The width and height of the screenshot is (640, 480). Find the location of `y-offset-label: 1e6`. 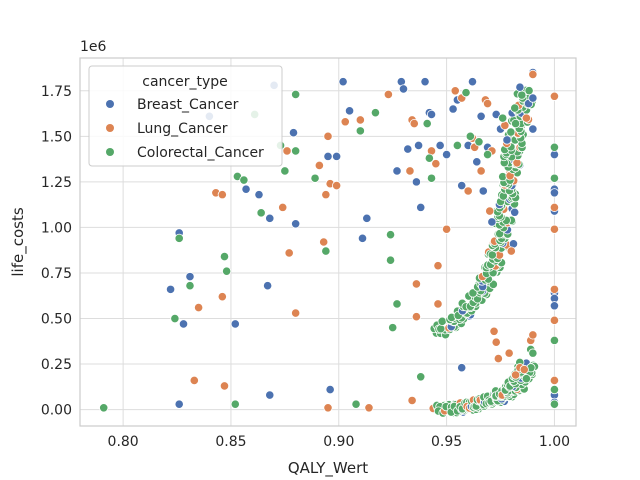

y-offset-label: 1e6 is located at coordinates (93, 47).